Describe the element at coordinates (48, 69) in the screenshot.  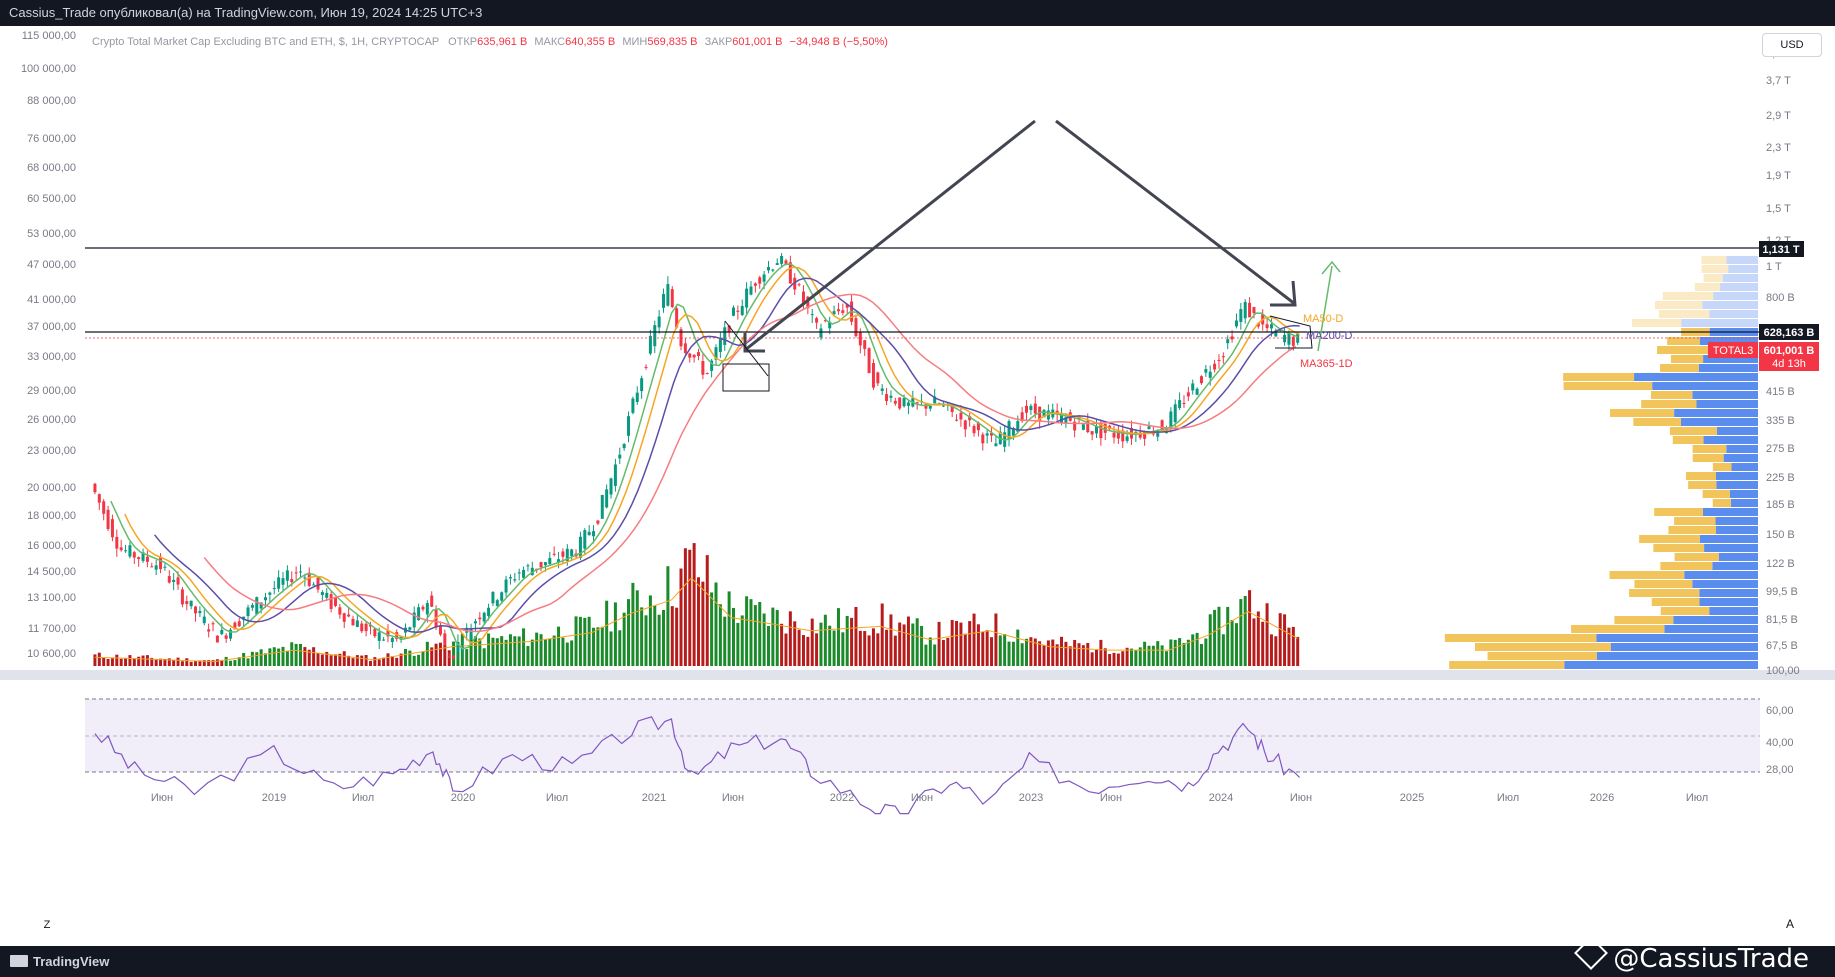
I see `left-axis-label: 100 000,00` at that location.